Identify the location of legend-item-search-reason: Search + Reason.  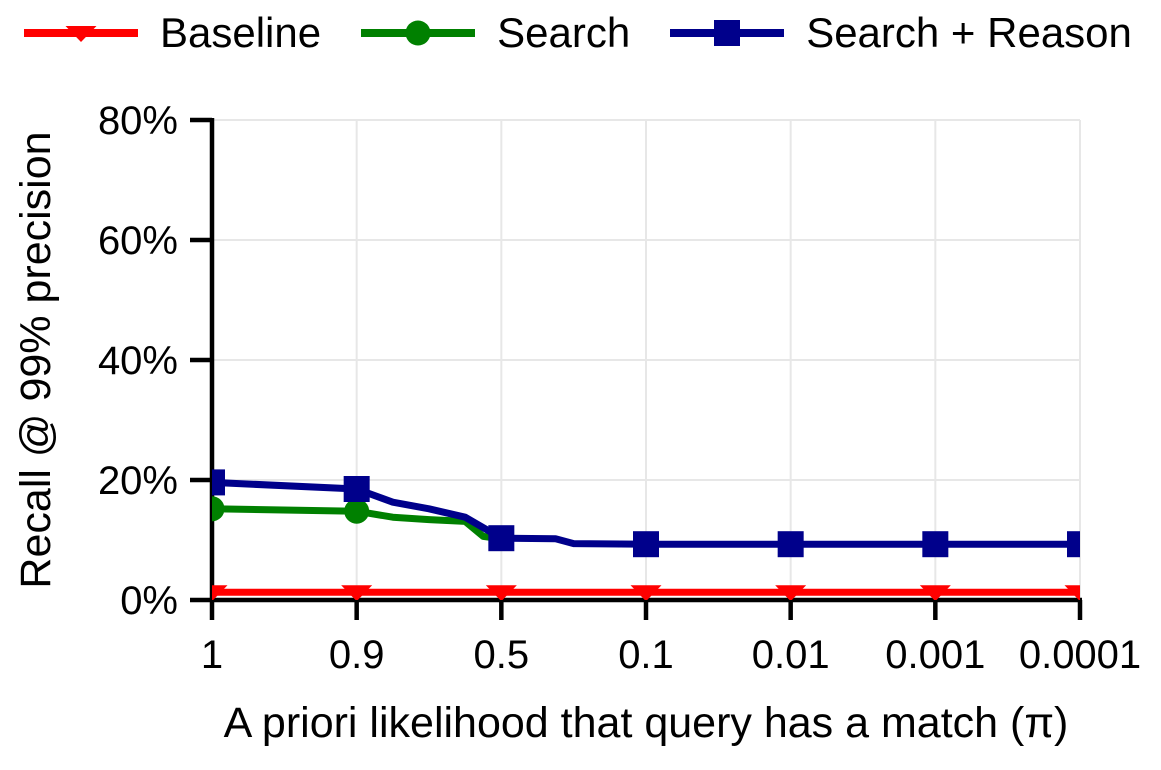
(900, 33).